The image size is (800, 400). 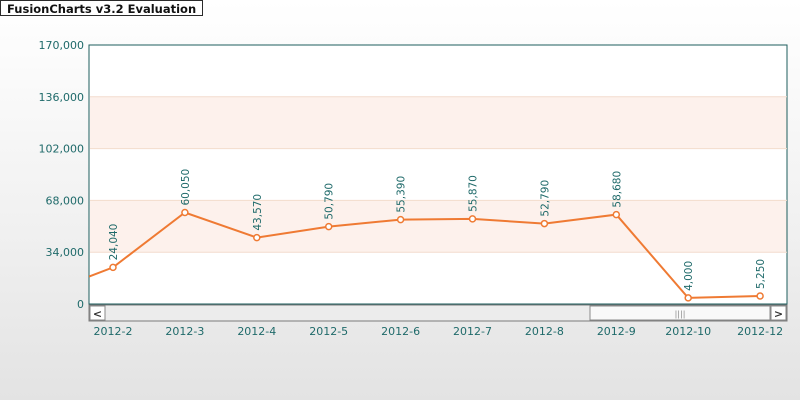 I want to click on data-label: 5,250, so click(x=761, y=274).